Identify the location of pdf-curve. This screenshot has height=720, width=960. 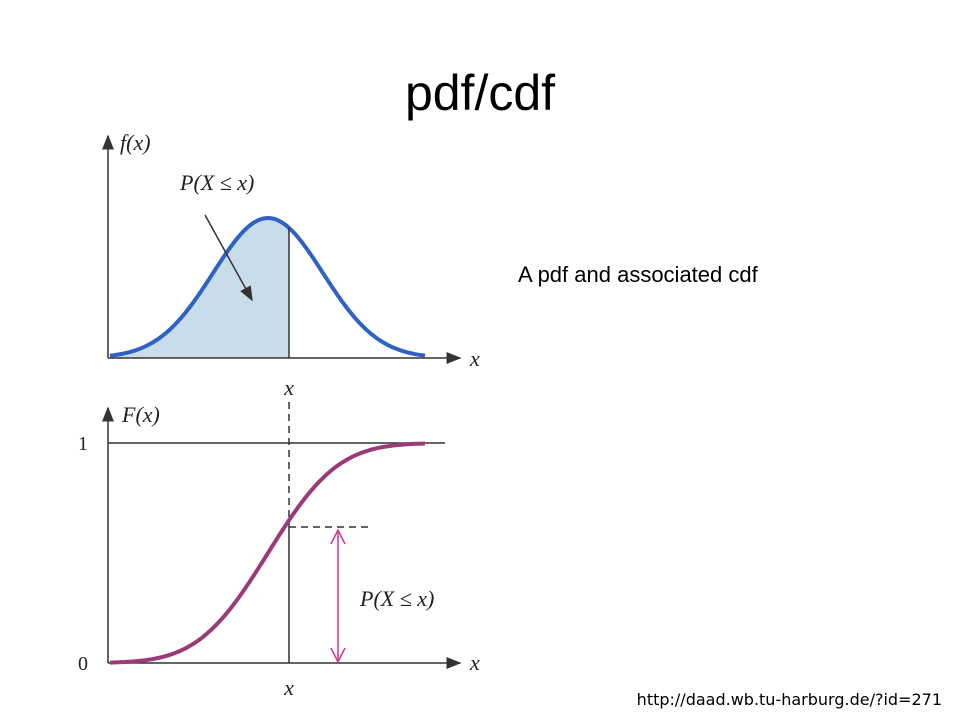
(267, 286).